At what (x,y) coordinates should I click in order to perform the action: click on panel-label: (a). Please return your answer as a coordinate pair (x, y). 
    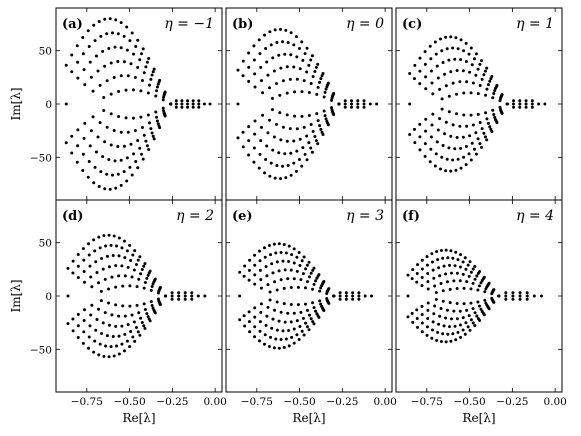
    Looking at the image, I should click on (72, 24).